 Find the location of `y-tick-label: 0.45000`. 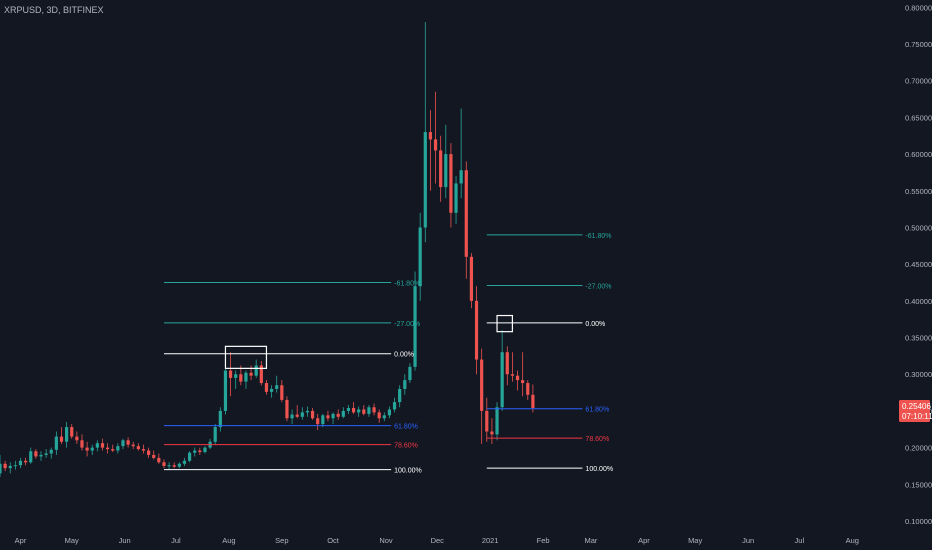

y-tick-label: 0.45000 is located at coordinates (918, 264).